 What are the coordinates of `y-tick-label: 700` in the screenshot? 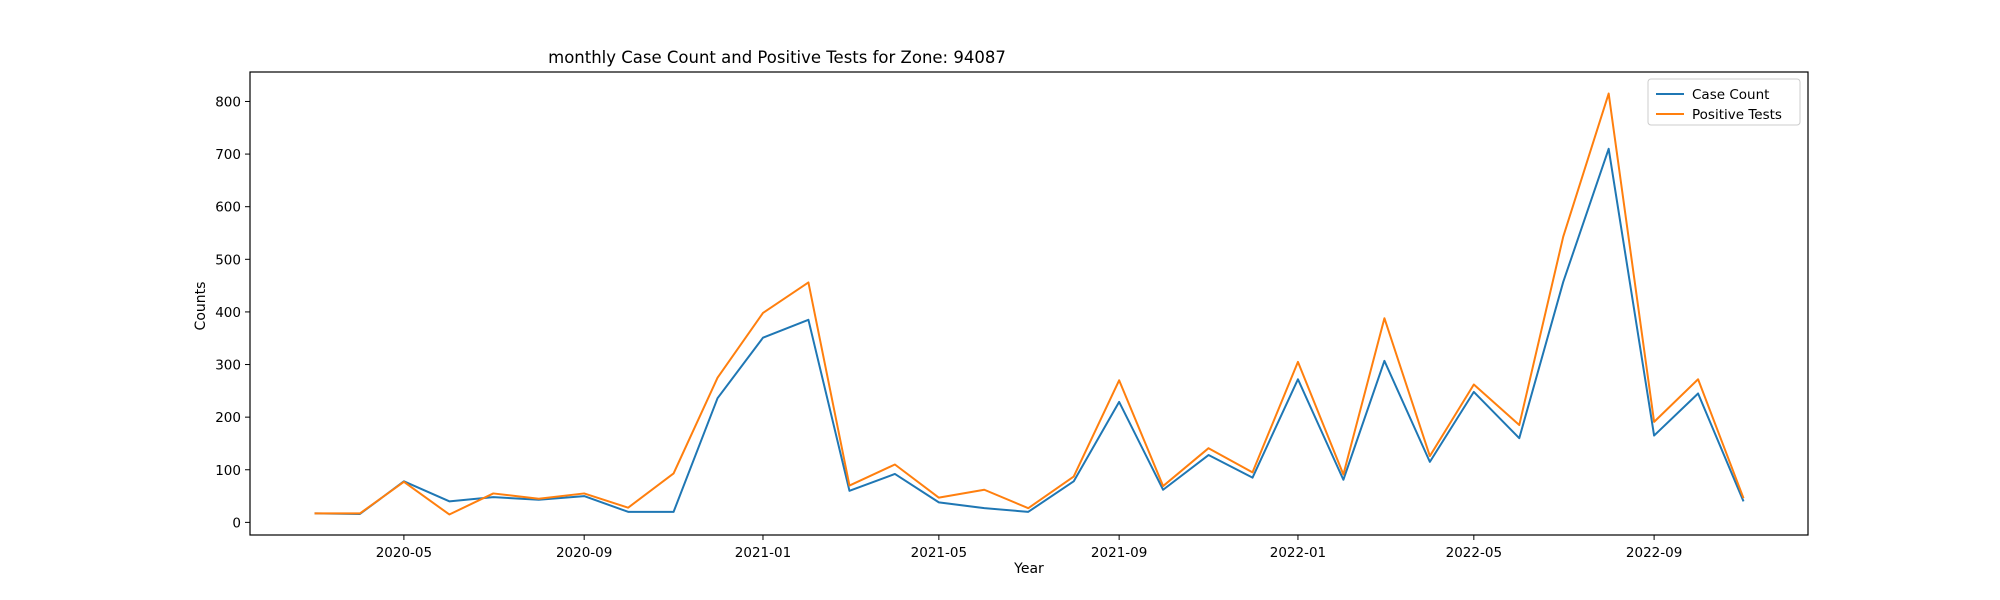 It's located at (228, 155).